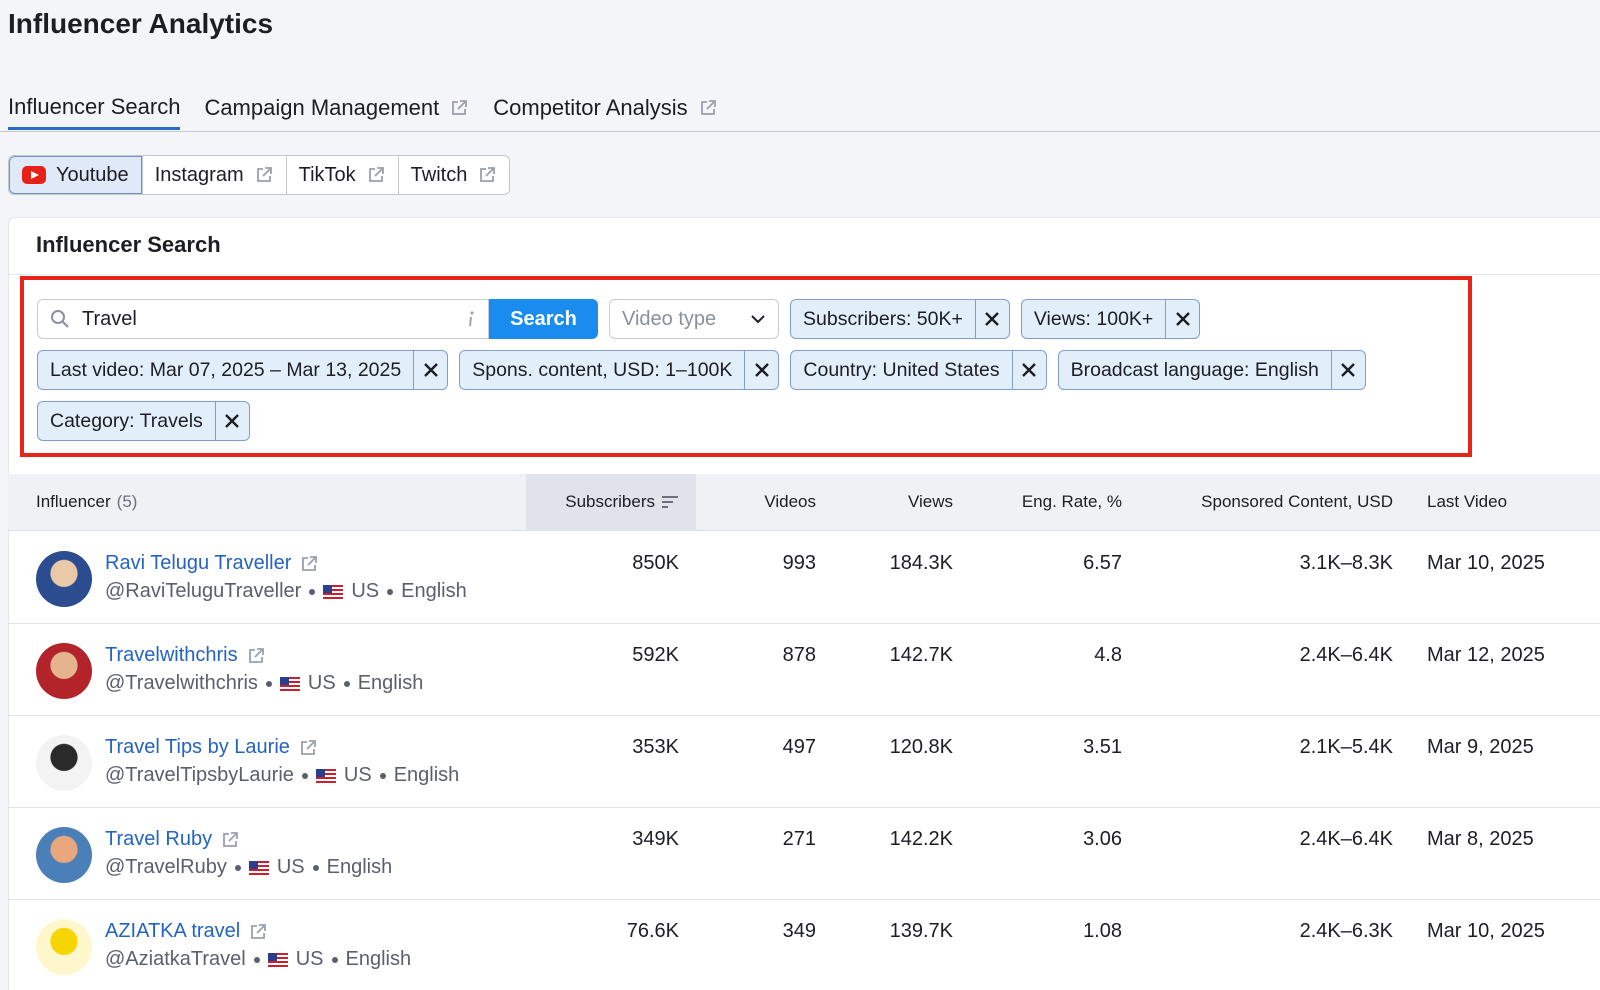  What do you see at coordinates (1072, 502) in the screenshot?
I see `column-header: Eng. Rate, %` at bounding box center [1072, 502].